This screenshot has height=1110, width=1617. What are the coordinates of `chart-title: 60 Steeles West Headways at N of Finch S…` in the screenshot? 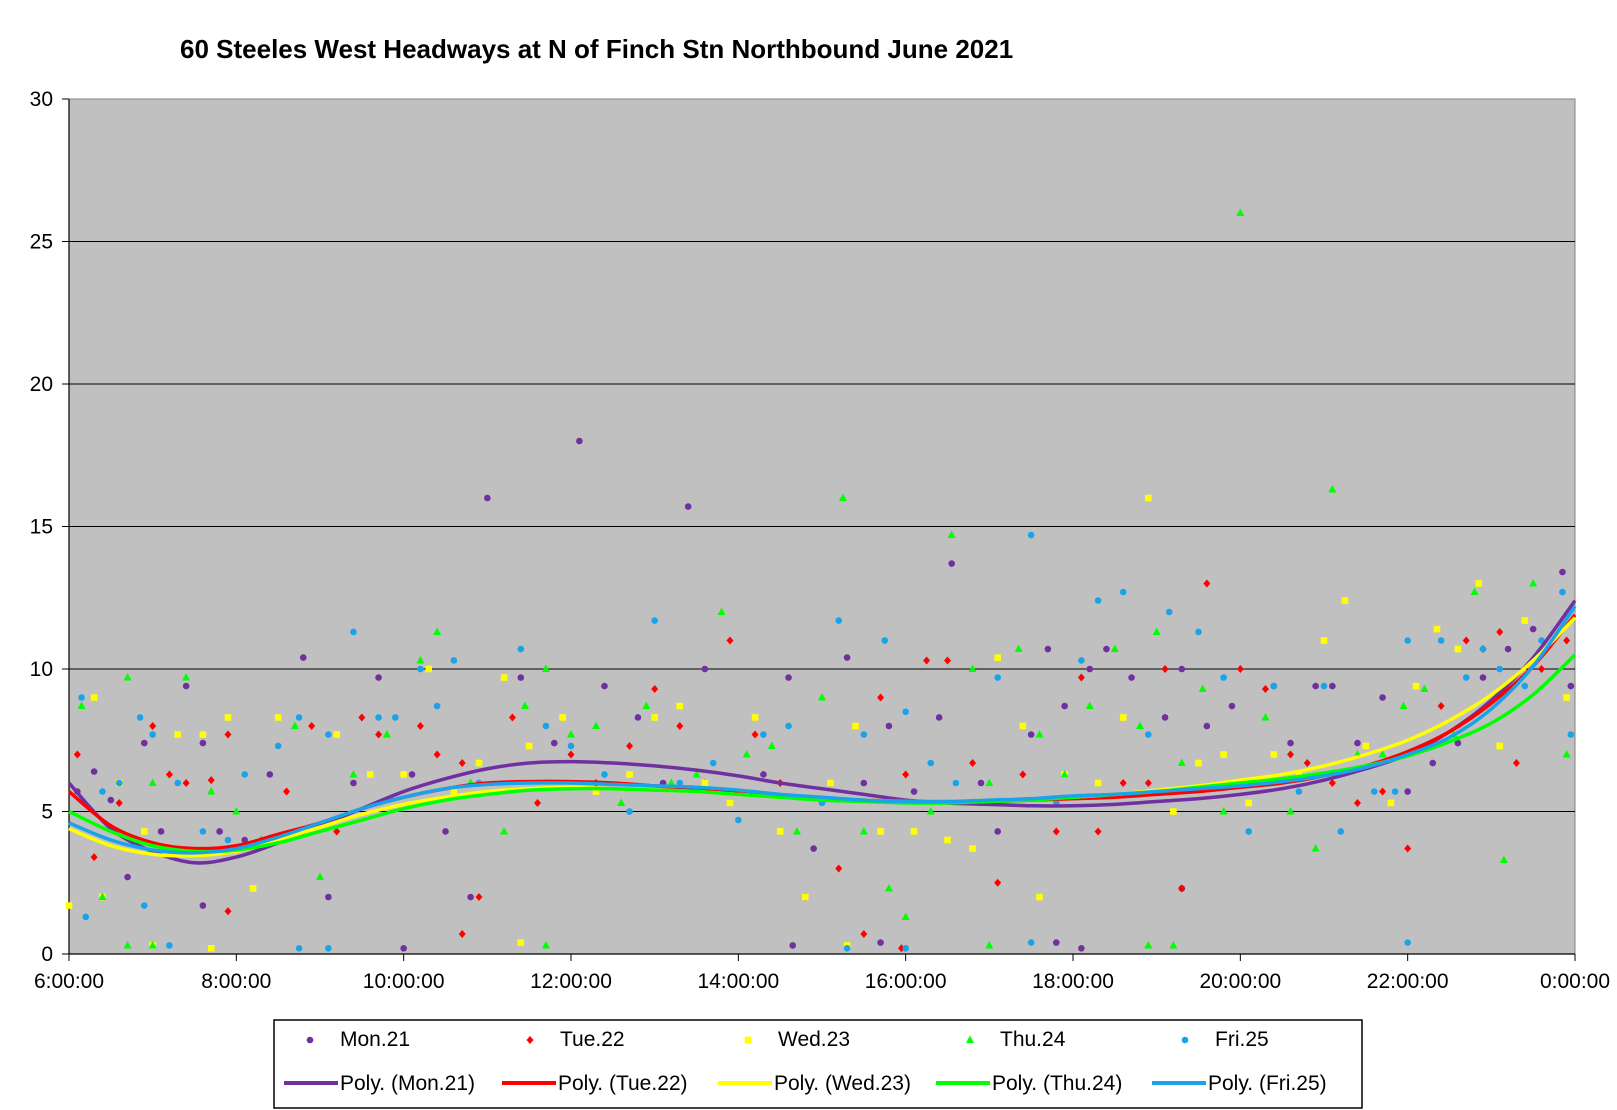 It's located at (596, 49).